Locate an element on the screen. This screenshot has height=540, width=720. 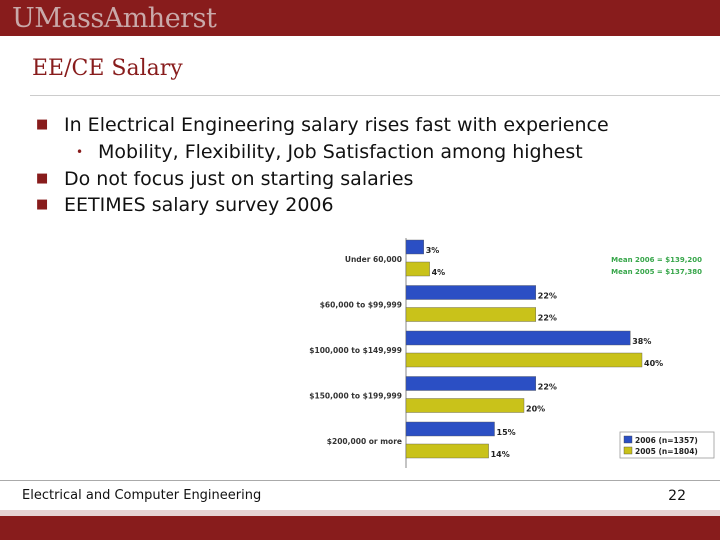
data-label: 20% is located at coordinates (535, 409).